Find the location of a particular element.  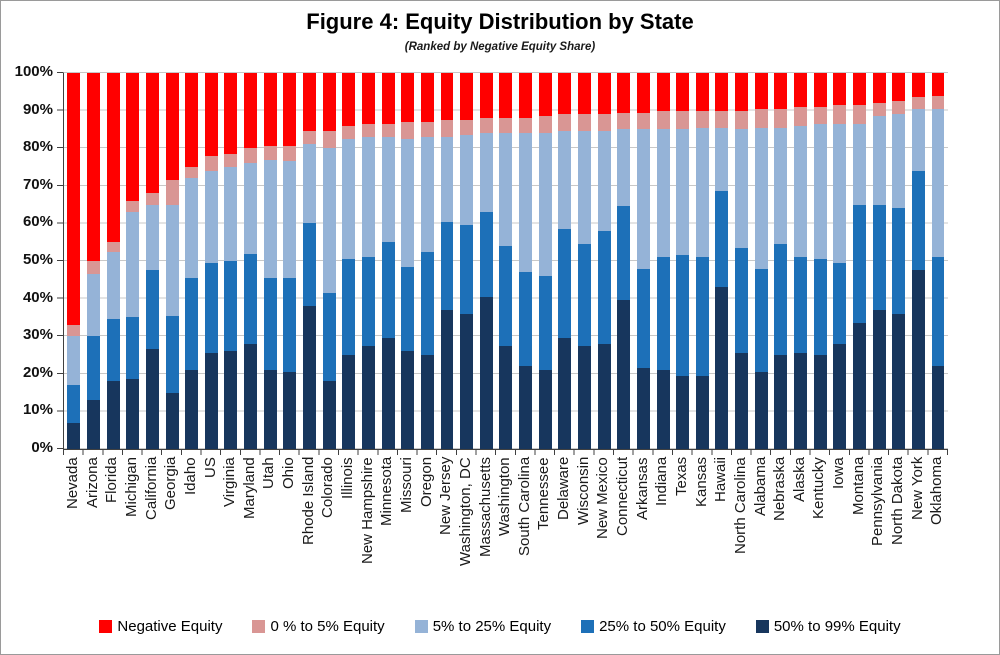

bar-slot-nevada is located at coordinates (74, 261).